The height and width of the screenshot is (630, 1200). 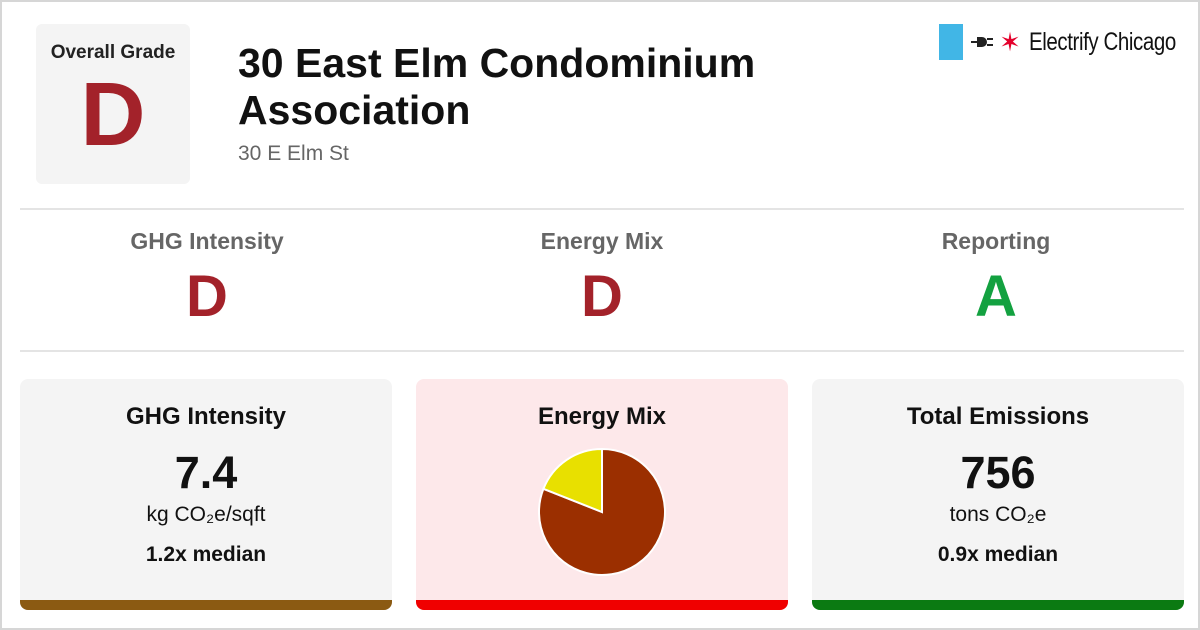 What do you see at coordinates (998, 416) in the screenshot?
I see `card-title: Total Emissions` at bounding box center [998, 416].